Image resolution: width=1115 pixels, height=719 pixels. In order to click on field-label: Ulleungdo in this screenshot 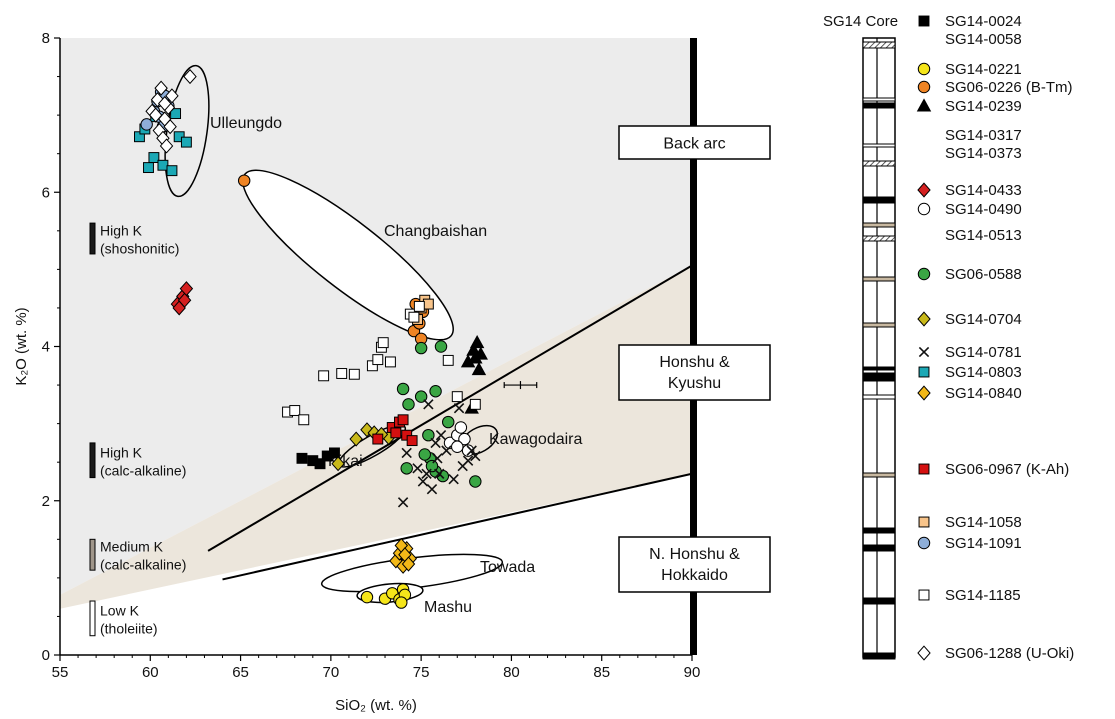, I will do `click(246, 123)`.